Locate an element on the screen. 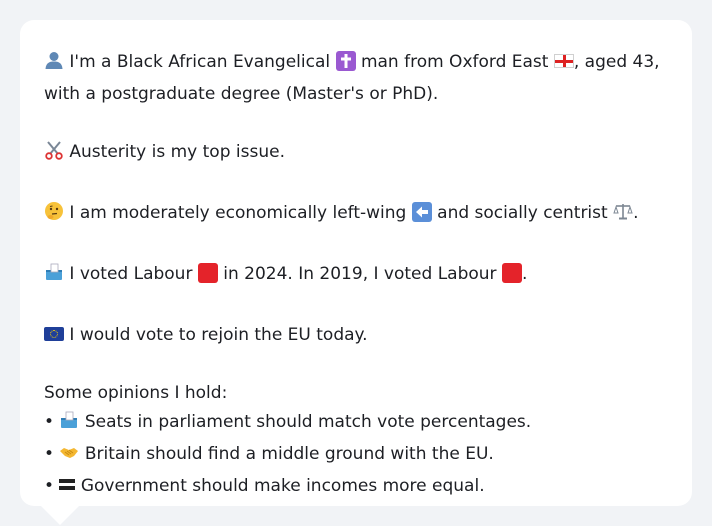  votes-text-a: I voted Labour is located at coordinates (131, 274).